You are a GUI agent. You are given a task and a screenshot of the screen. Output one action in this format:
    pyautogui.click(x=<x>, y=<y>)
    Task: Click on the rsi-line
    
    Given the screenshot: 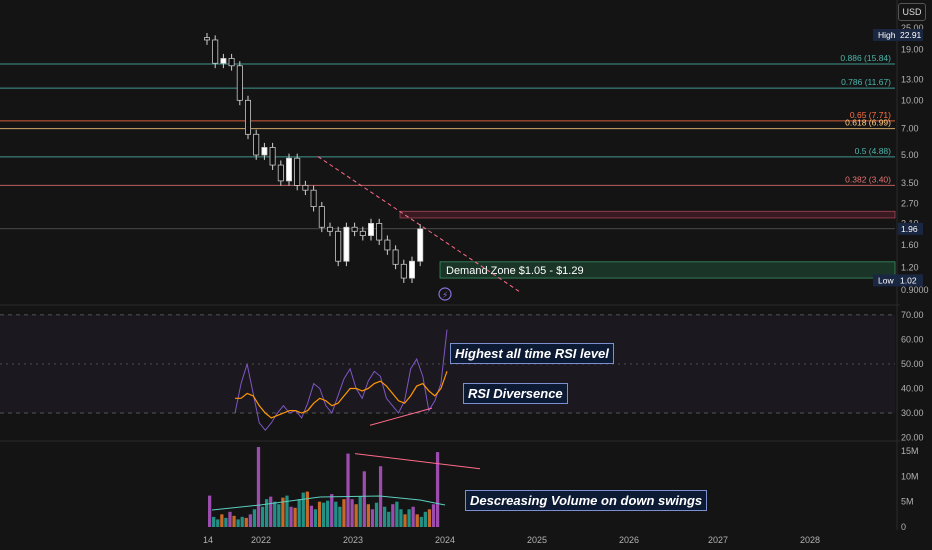 What is the action you would take?
    pyautogui.click(x=341, y=380)
    